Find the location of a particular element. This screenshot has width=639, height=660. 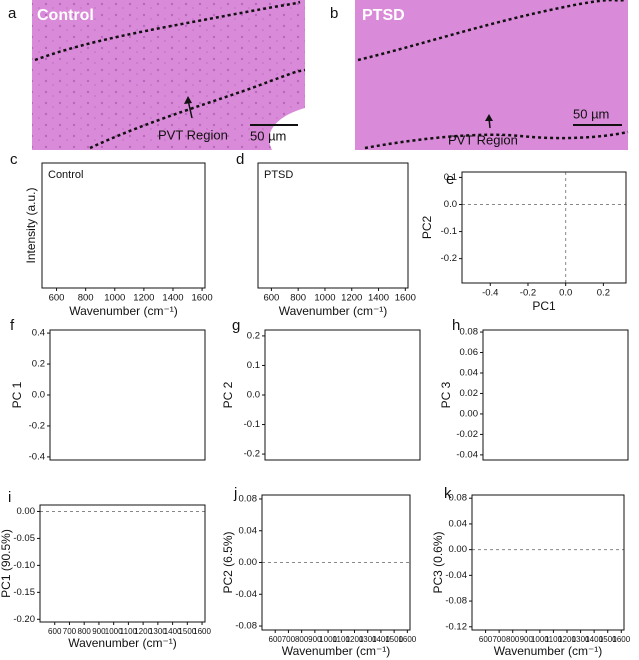

chart-title: Control is located at coordinates (65, 175).